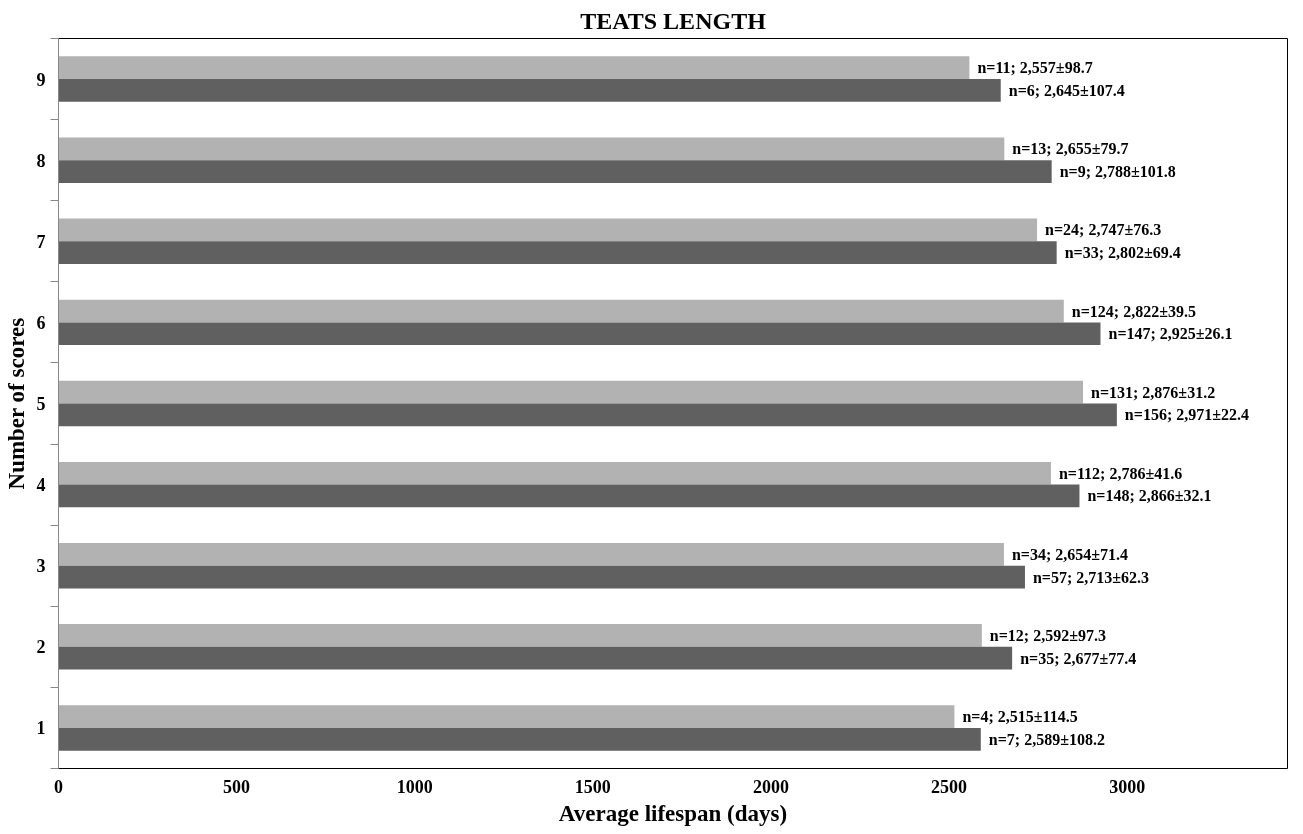 The image size is (1303, 834). What do you see at coordinates (592, 786) in the screenshot?
I see `x-tick-label: 1500` at bounding box center [592, 786].